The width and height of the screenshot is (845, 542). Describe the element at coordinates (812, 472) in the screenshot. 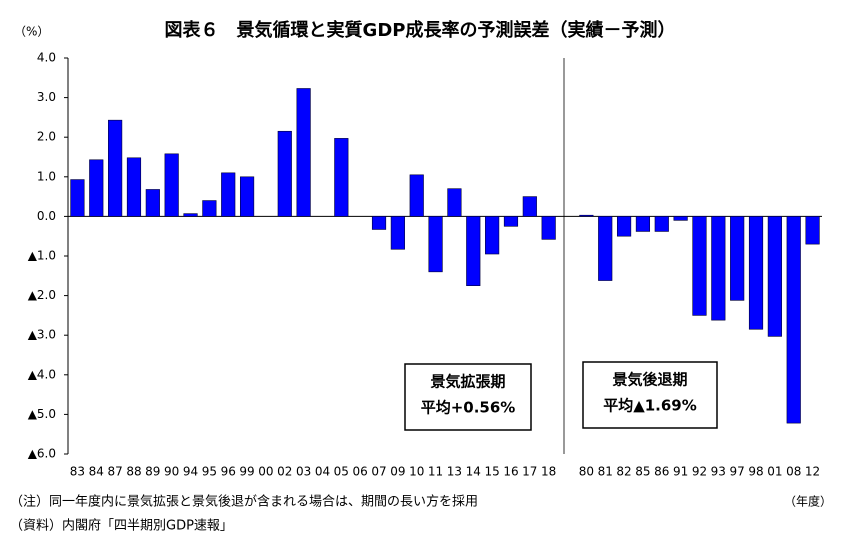

I see `x-tick-label: 12` at that location.